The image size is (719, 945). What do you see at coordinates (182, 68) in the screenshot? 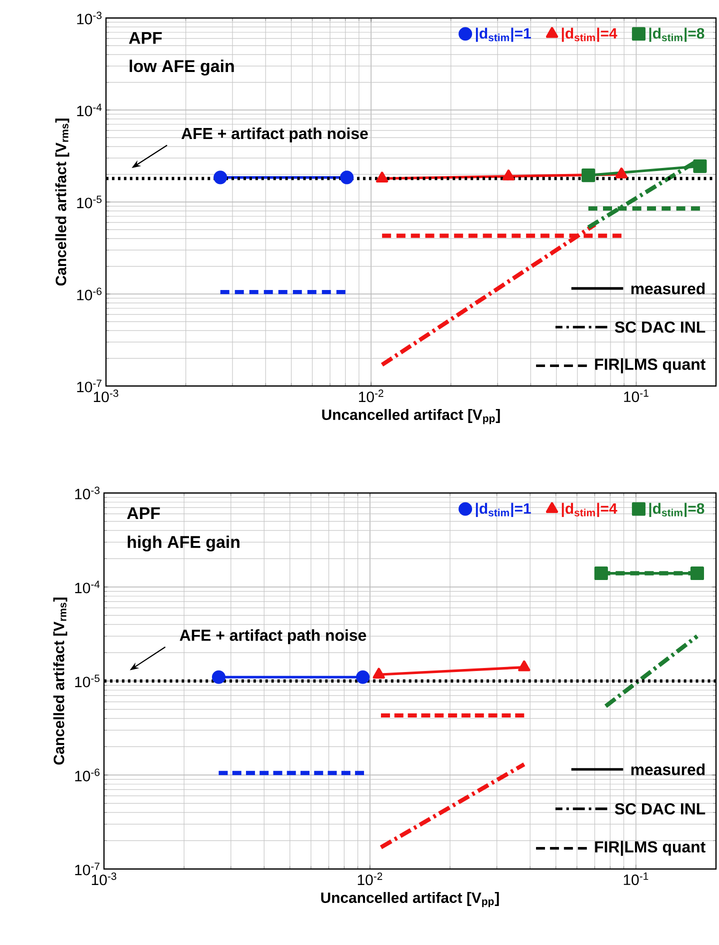
I see `annotation: low AFE gain` at bounding box center [182, 68].